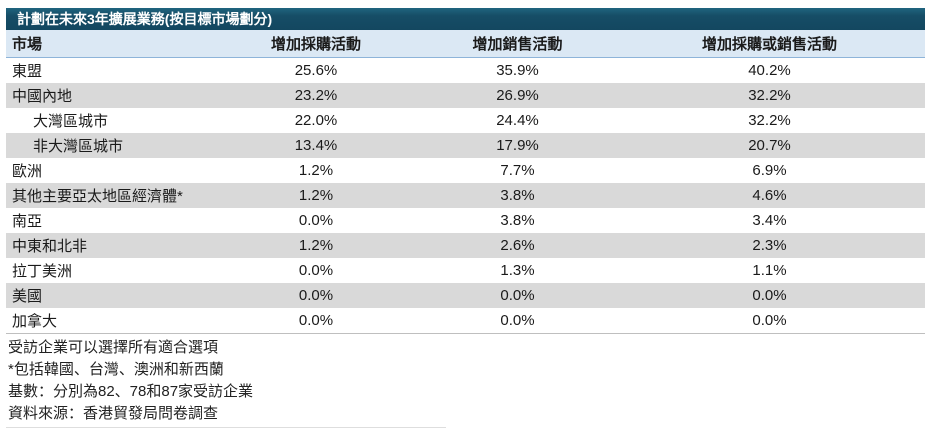  I want to click on value-cell: 13.4%, so click(316, 145).